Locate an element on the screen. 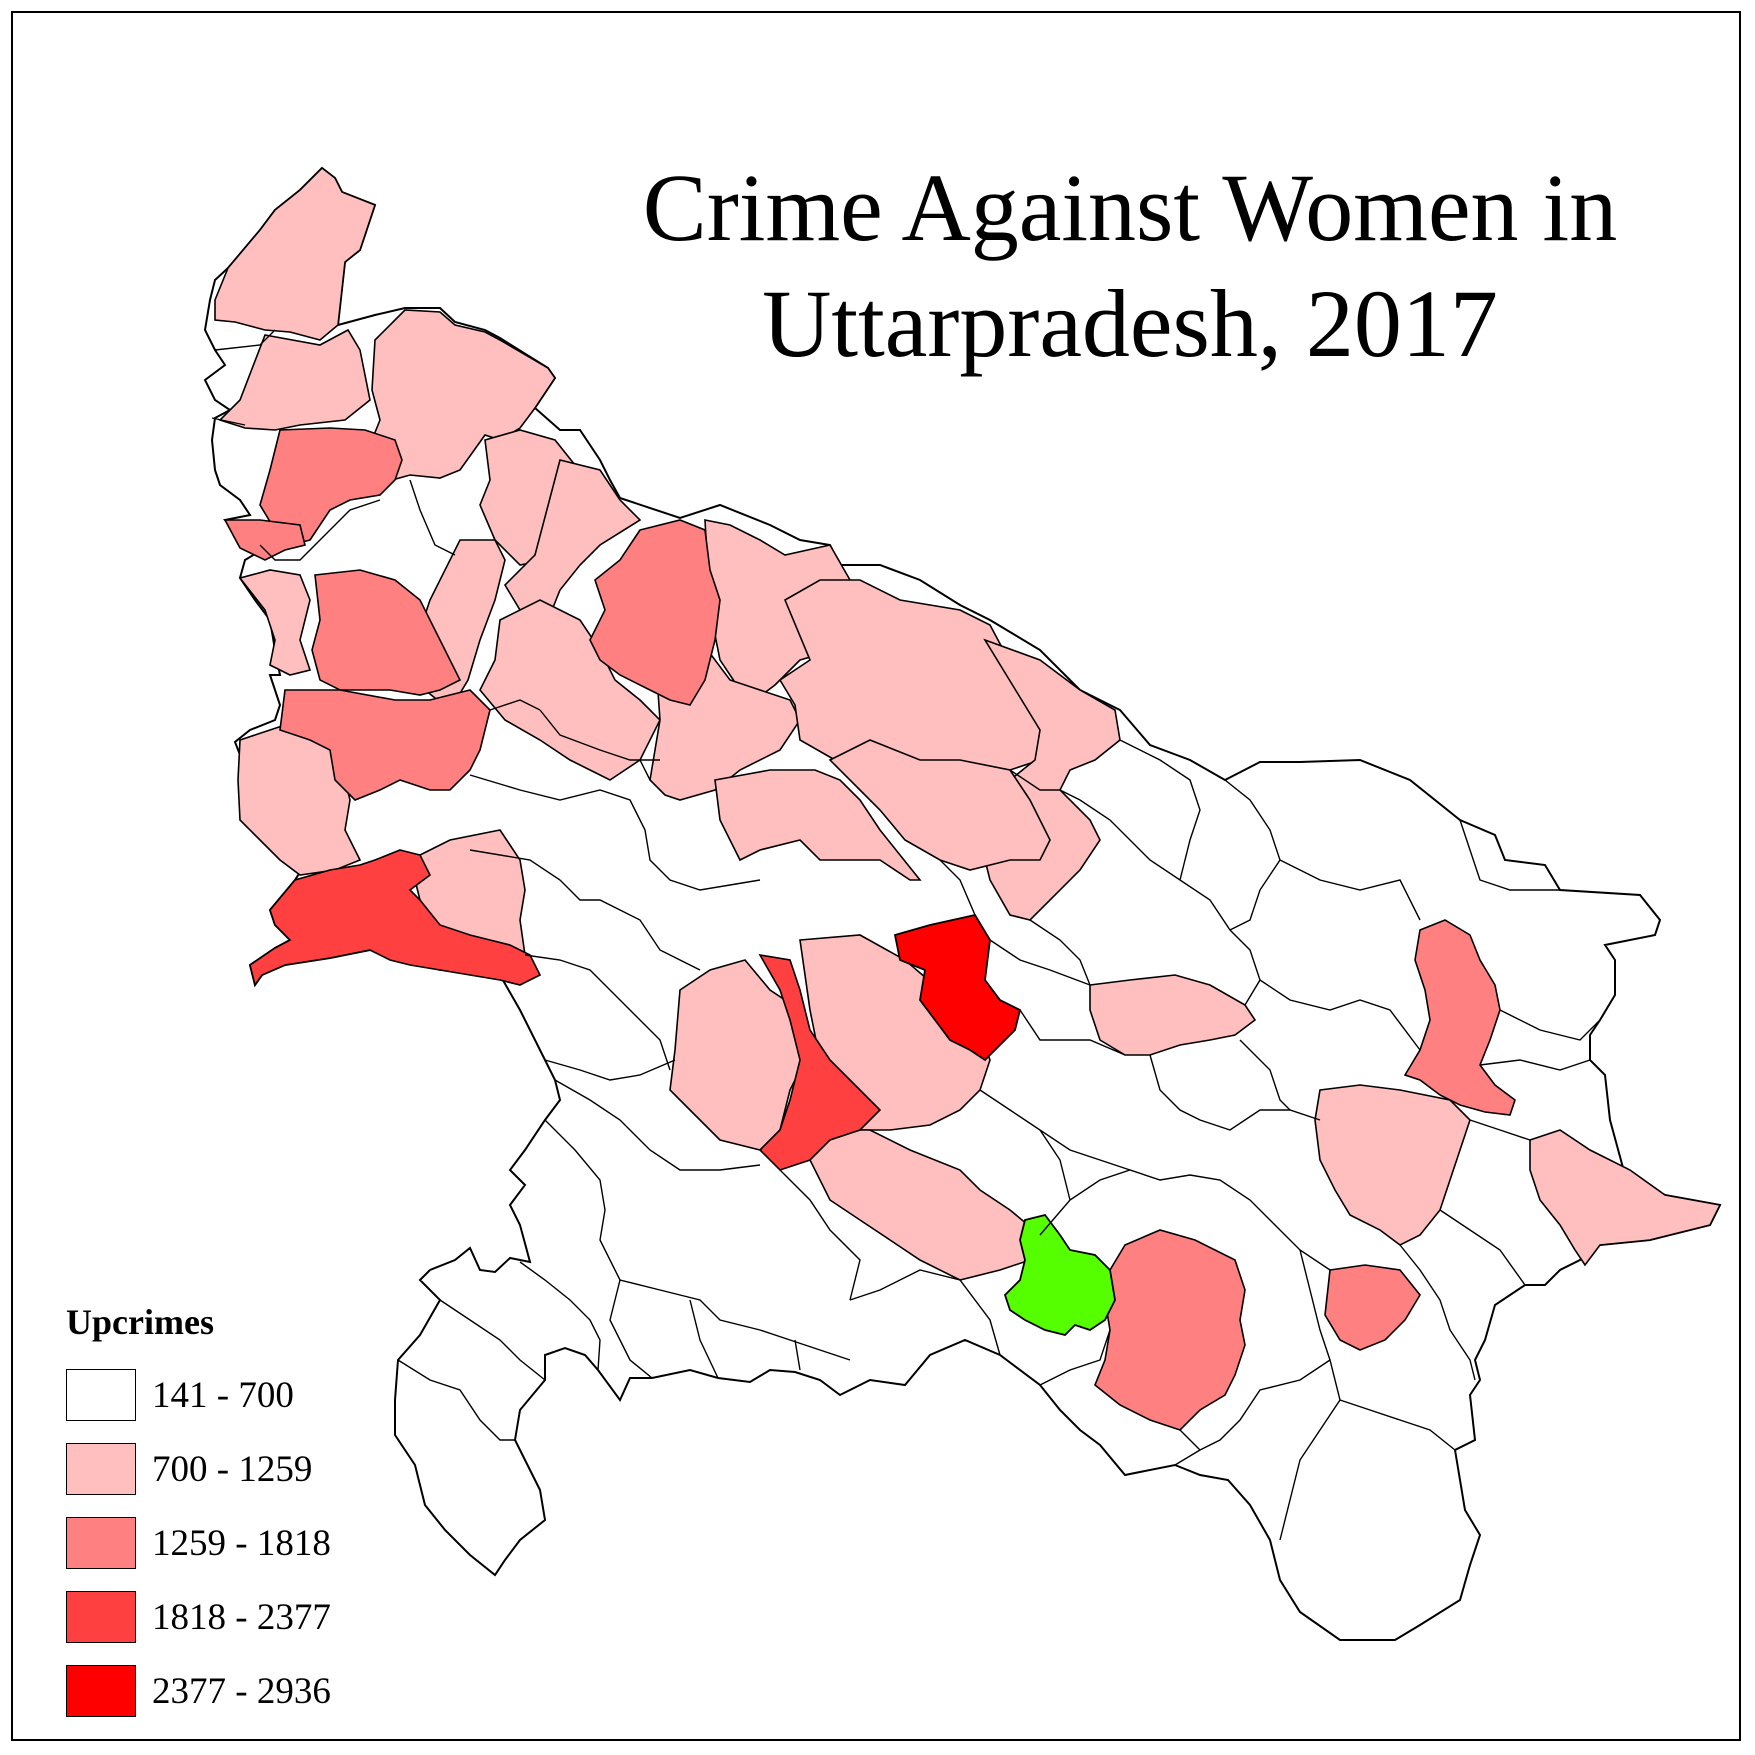 Image resolution: width=1755 pixels, height=1755 pixels. legend-item: 1259 - 1818 is located at coordinates (198, 1543).